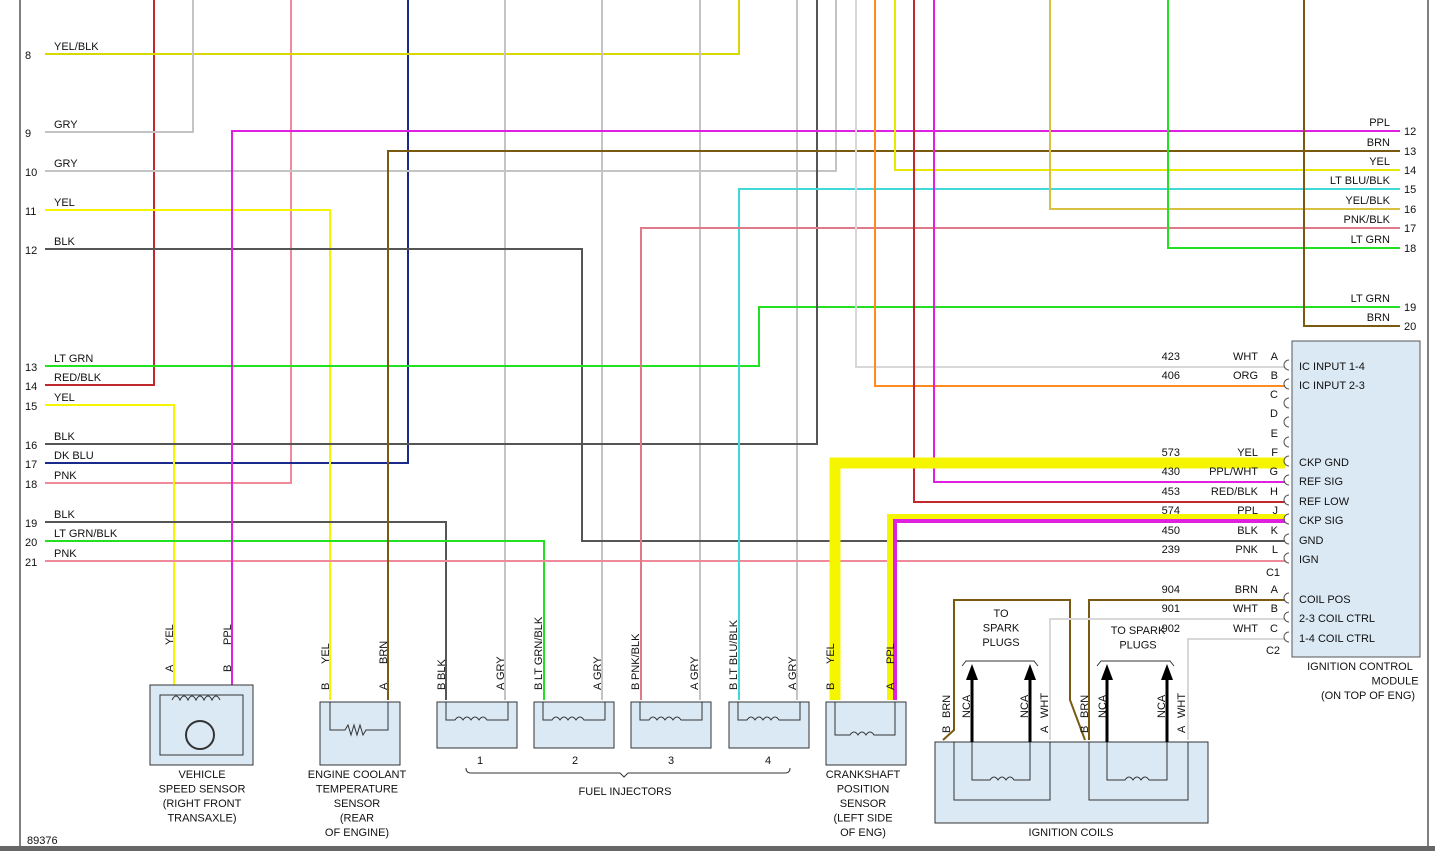  I want to click on pin-number: 8, so click(28, 56).